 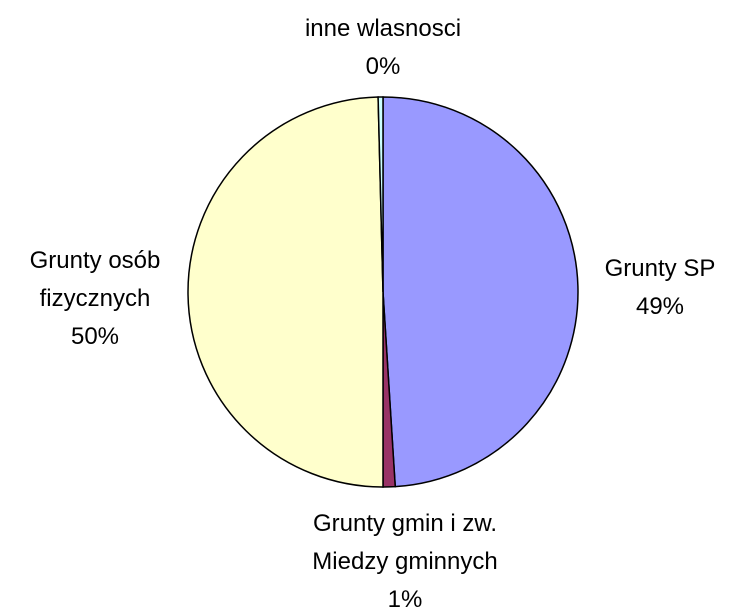 What do you see at coordinates (95, 279) in the screenshot?
I see `slice-label: Grunty osób fizycznych` at bounding box center [95, 279].